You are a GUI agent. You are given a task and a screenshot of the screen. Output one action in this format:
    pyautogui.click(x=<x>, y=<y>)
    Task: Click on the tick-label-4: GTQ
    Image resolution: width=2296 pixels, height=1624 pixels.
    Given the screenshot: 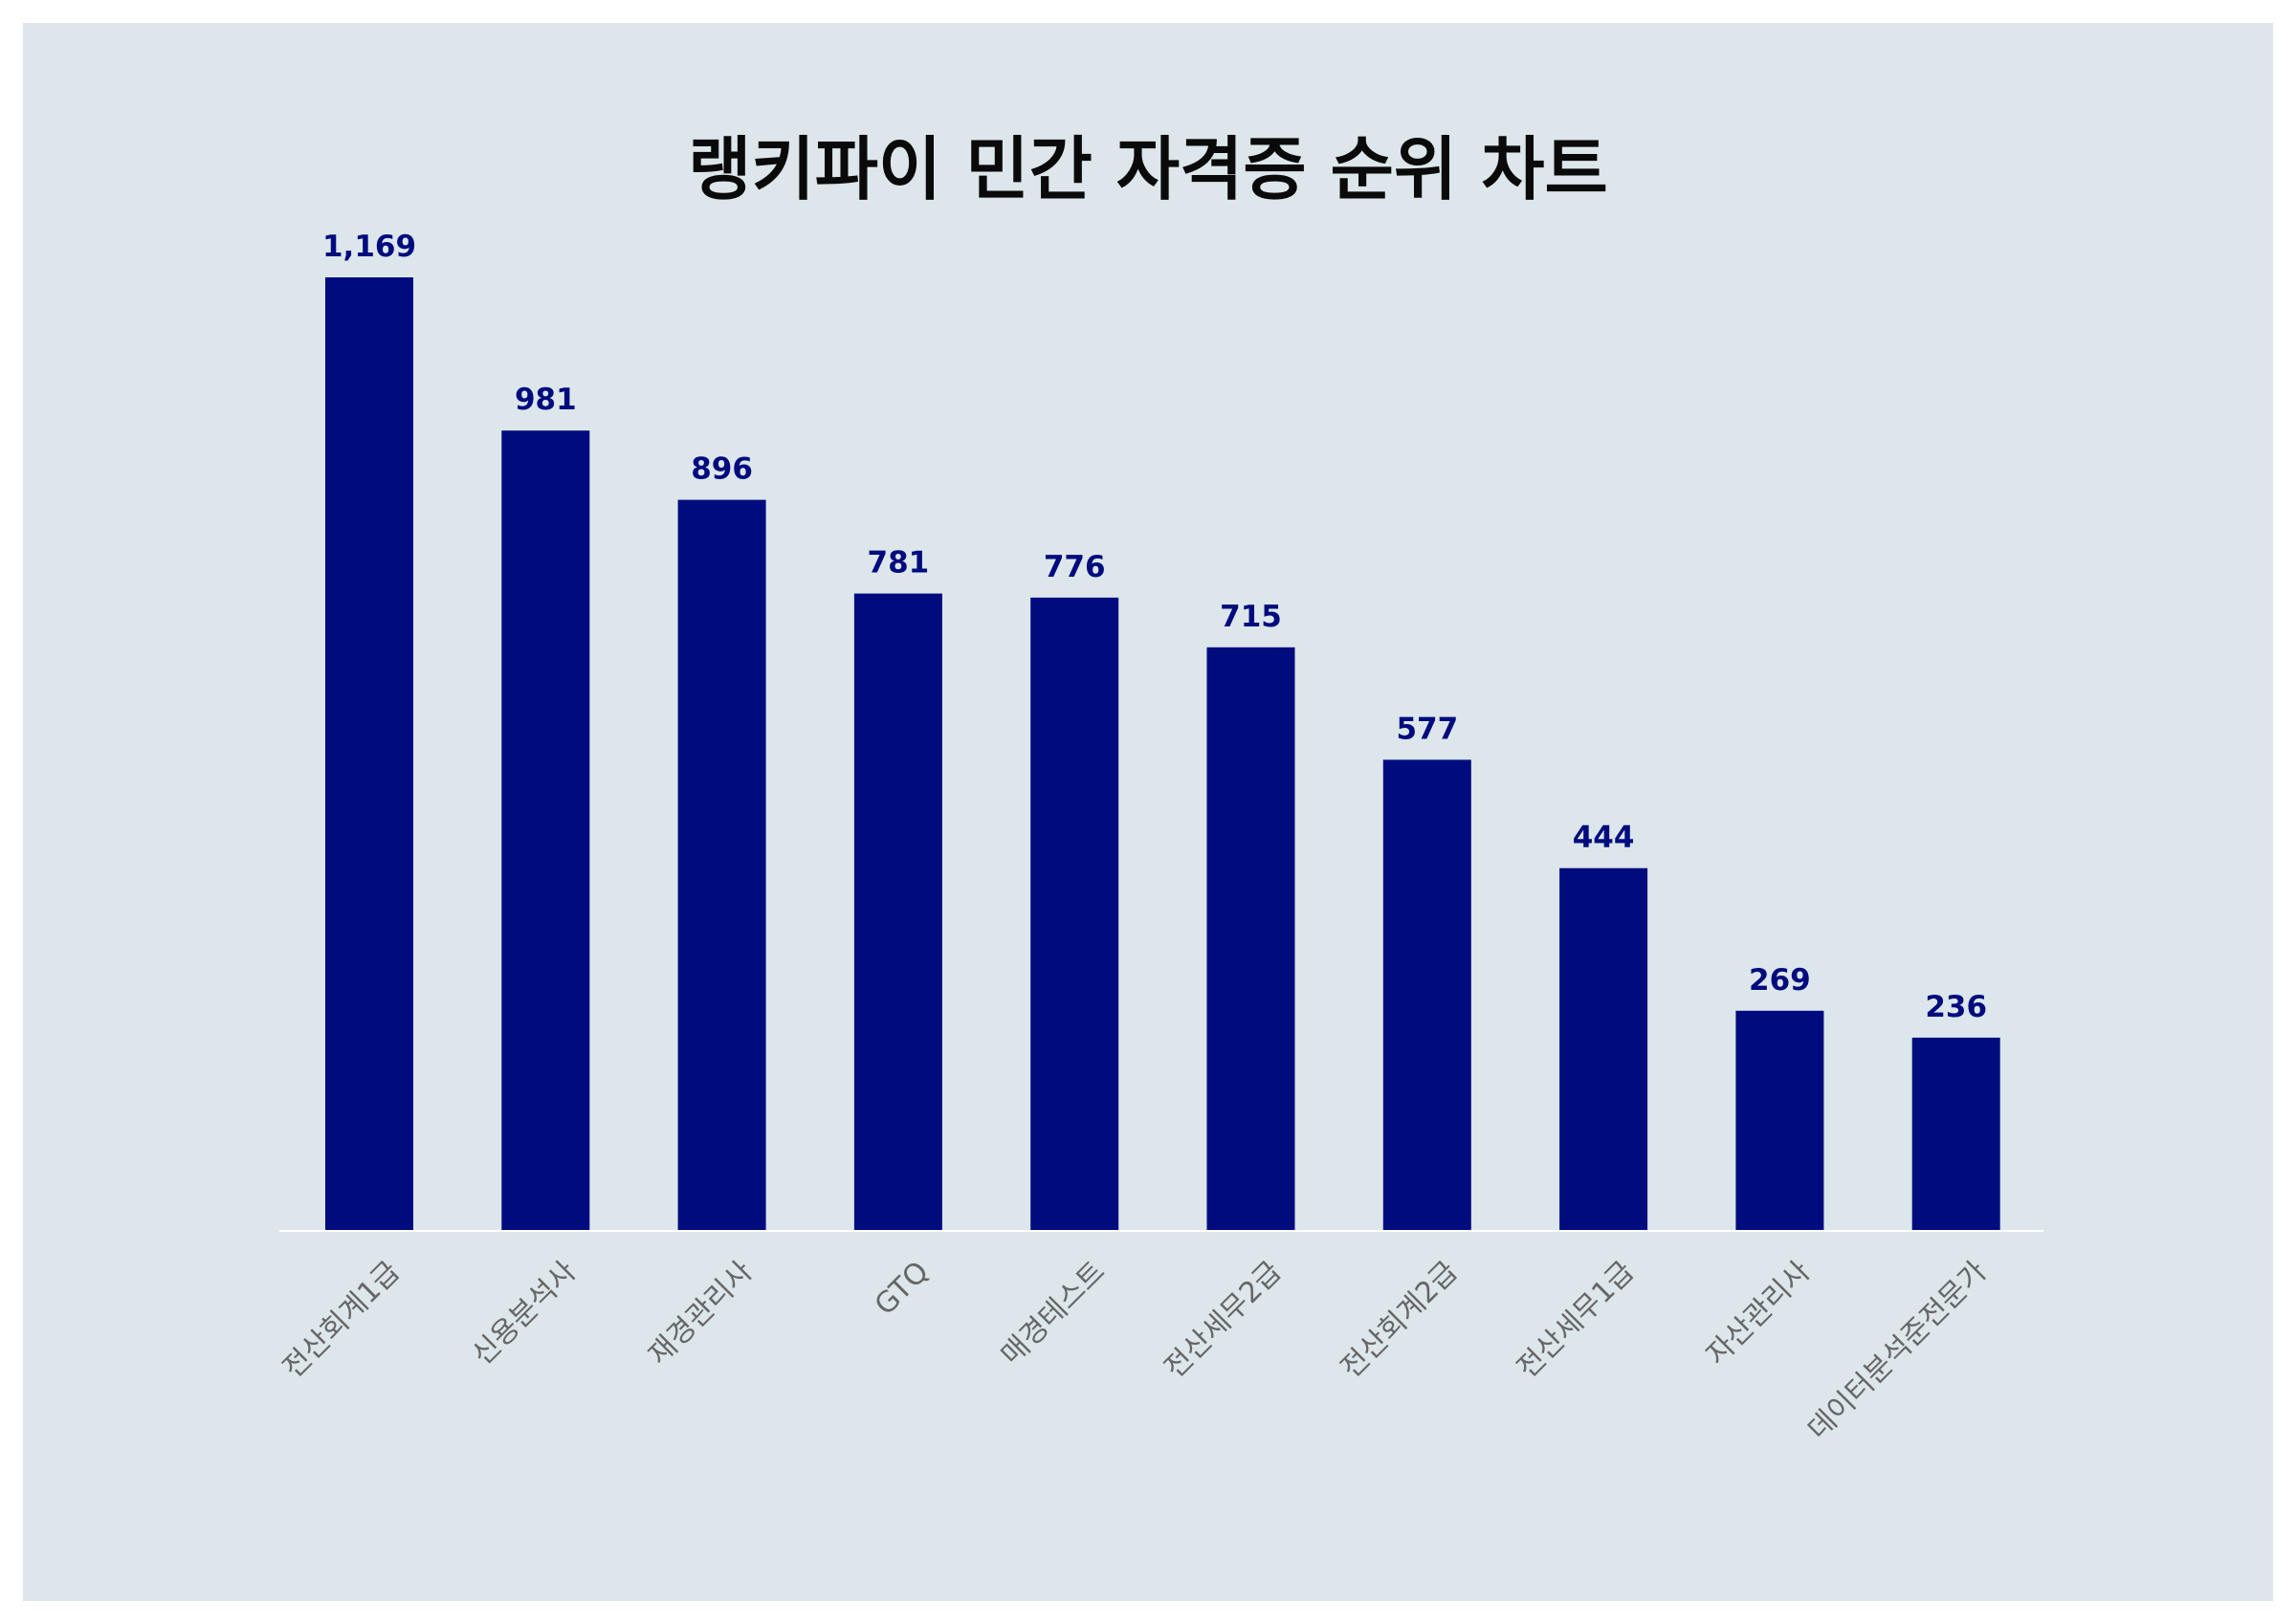 What is the action you would take?
    pyautogui.click(x=902, y=1288)
    